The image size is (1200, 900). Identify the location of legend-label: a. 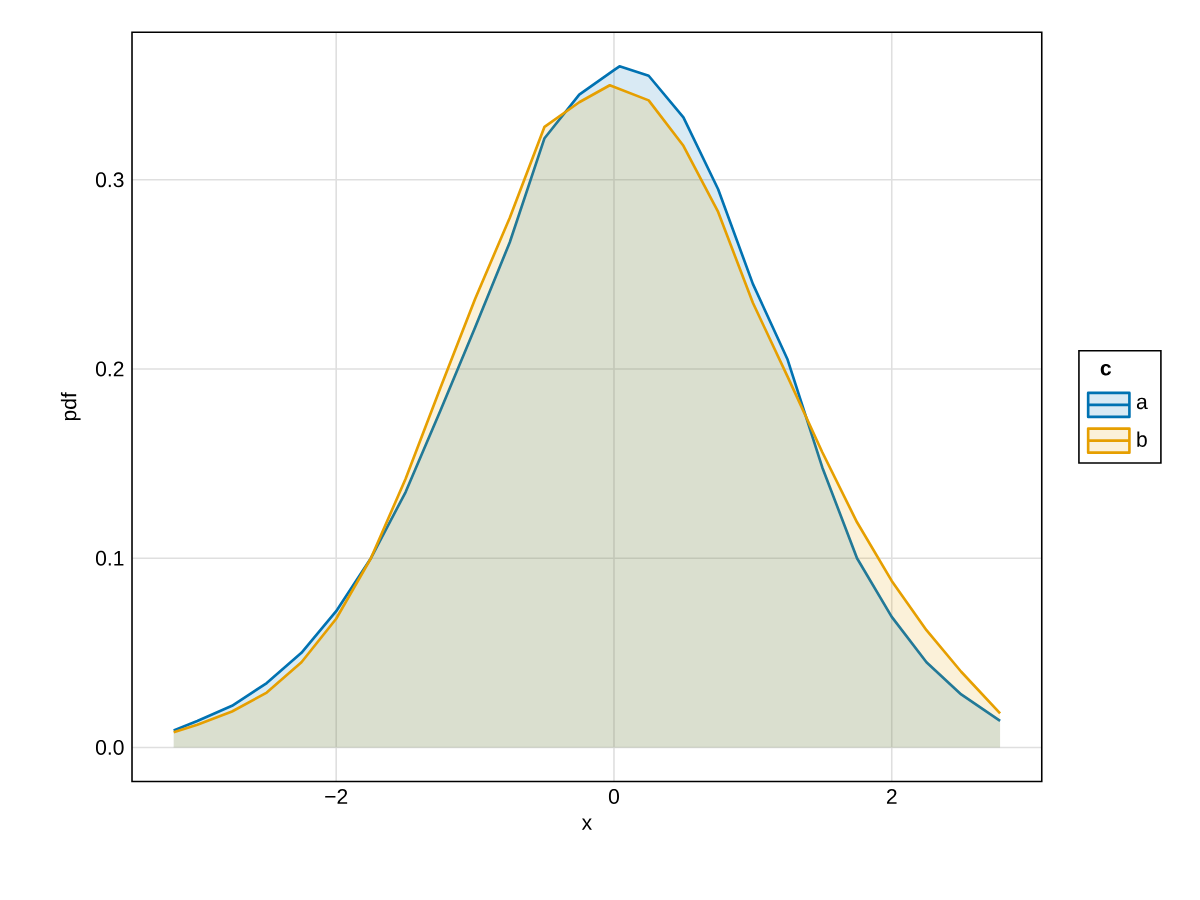
(1142, 403).